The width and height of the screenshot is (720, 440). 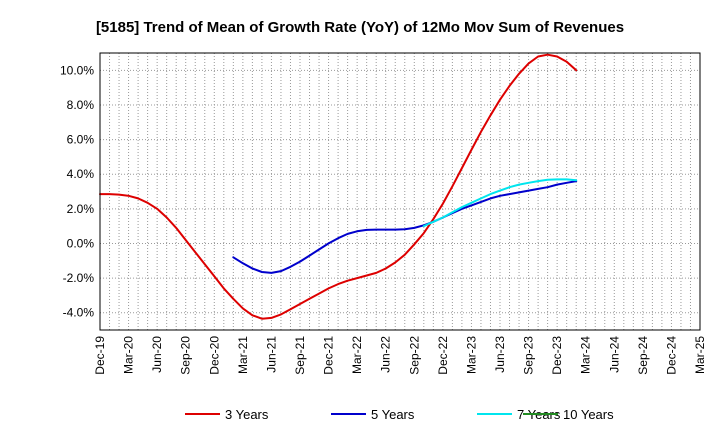 What do you see at coordinates (77, 70) in the screenshot?
I see `y-tick-label: 10.0%` at bounding box center [77, 70].